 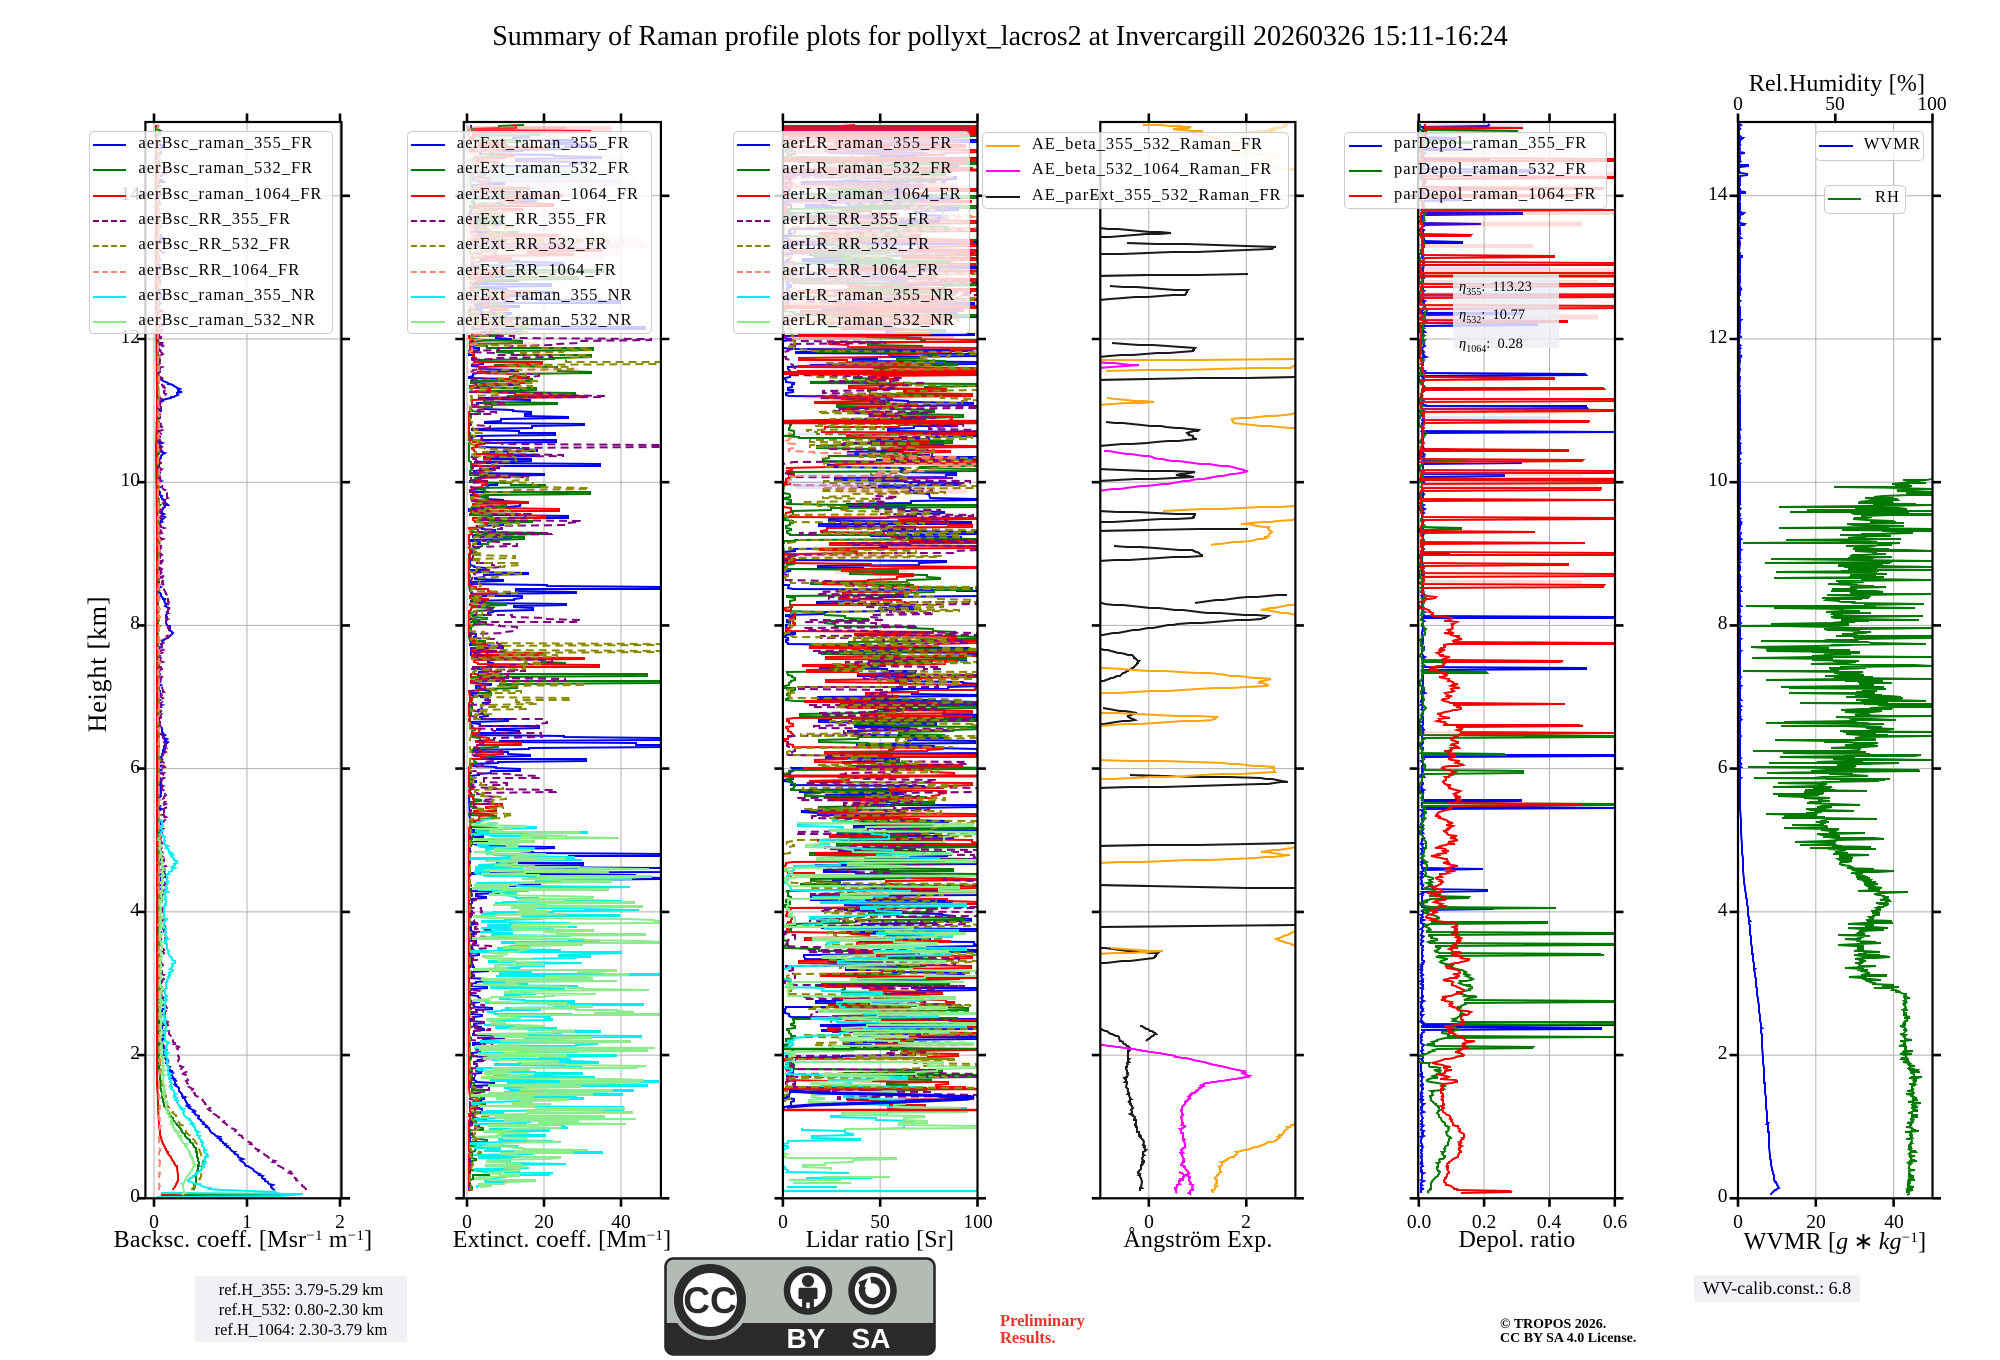 What do you see at coordinates (709, 1300) in the screenshot?
I see `svg-text: CC` at bounding box center [709, 1300].